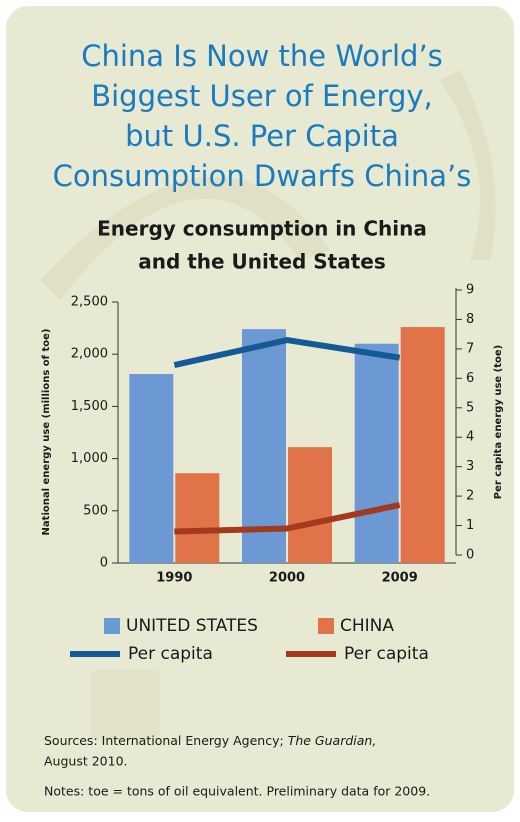 This screenshot has width=520, height=822. I want to click on chart-title: but U.S. Per Capita, so click(262, 136).